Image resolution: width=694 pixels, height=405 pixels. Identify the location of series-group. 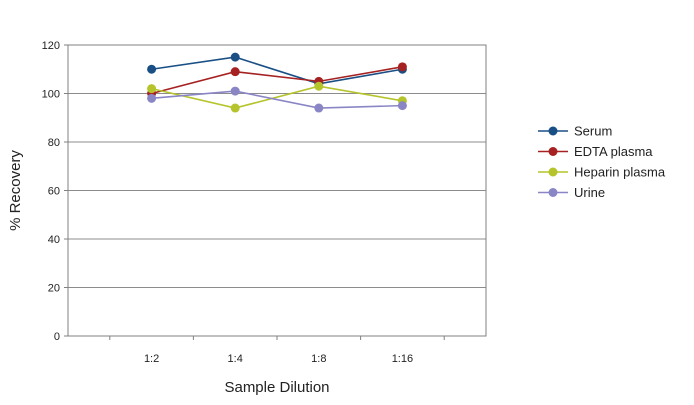
(277, 82).